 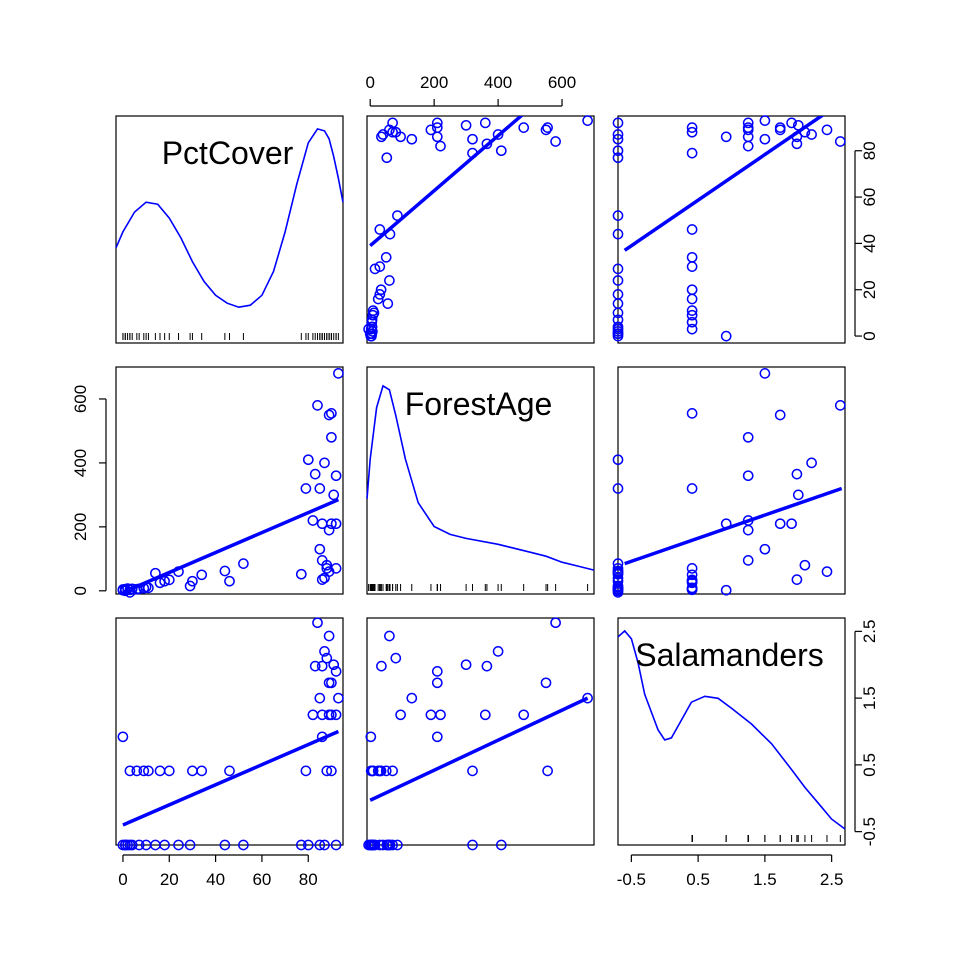 I want to click on tick-label: 60, so click(x=869, y=197).